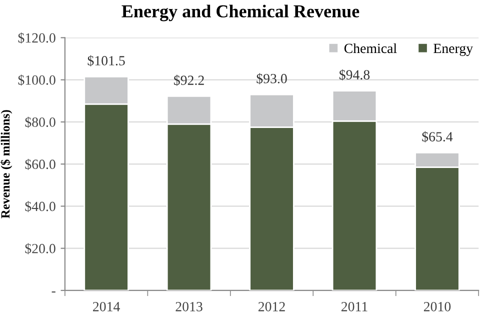 This screenshot has width=481, height=314. What do you see at coordinates (437, 136) in the screenshot?
I see `total-label: $65.4` at bounding box center [437, 136].